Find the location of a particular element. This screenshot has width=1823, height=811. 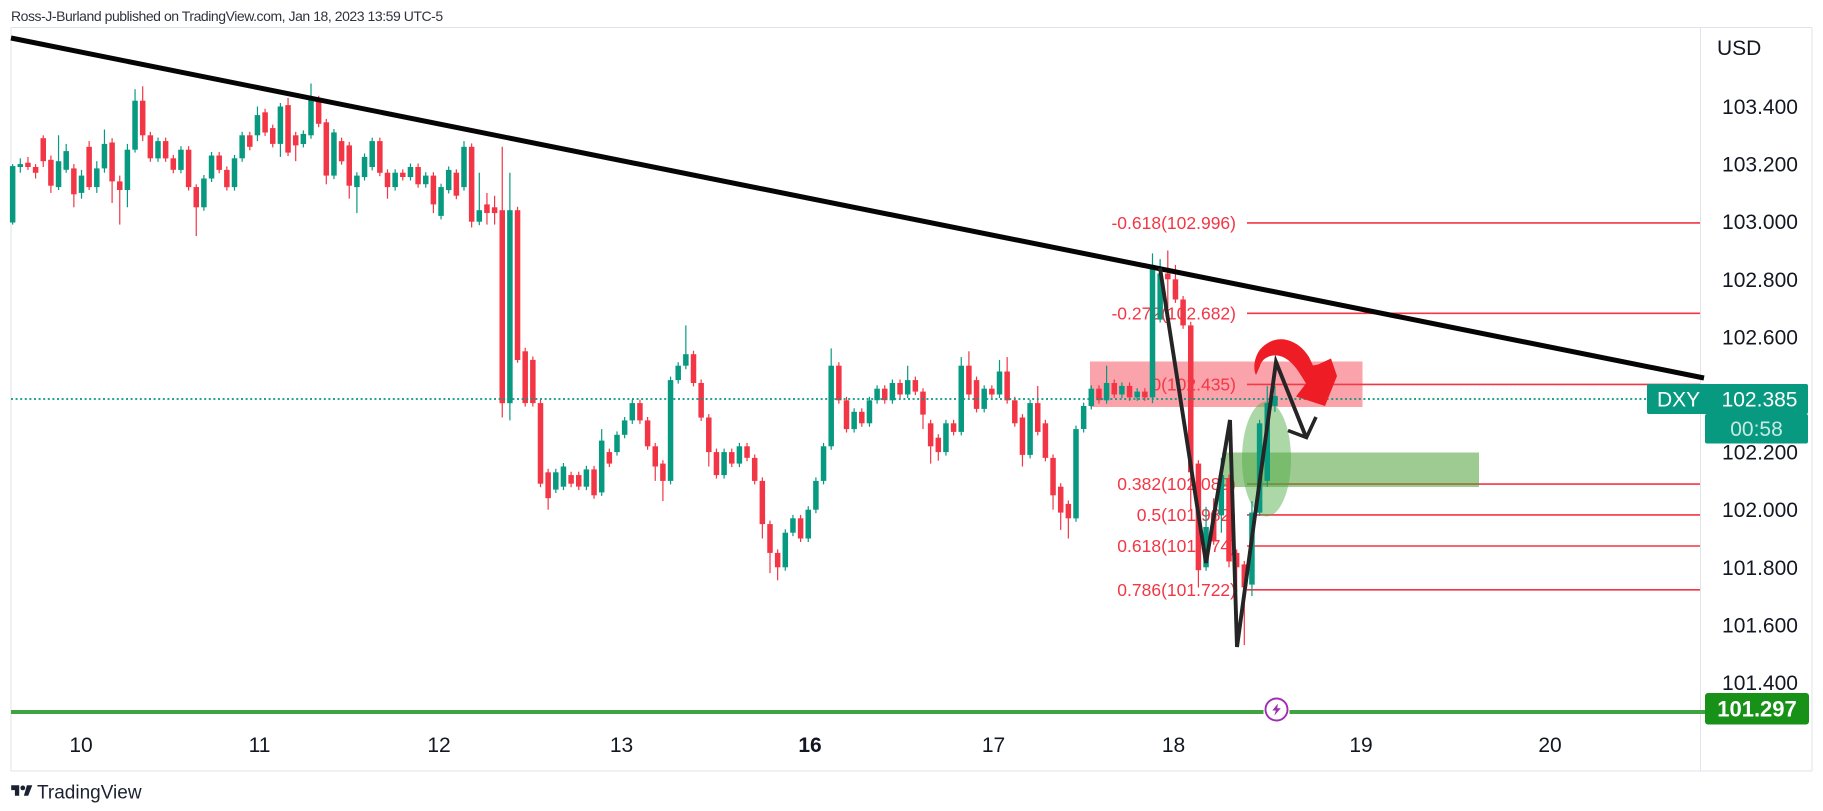

svg-text: USD is located at coordinates (1739, 48).